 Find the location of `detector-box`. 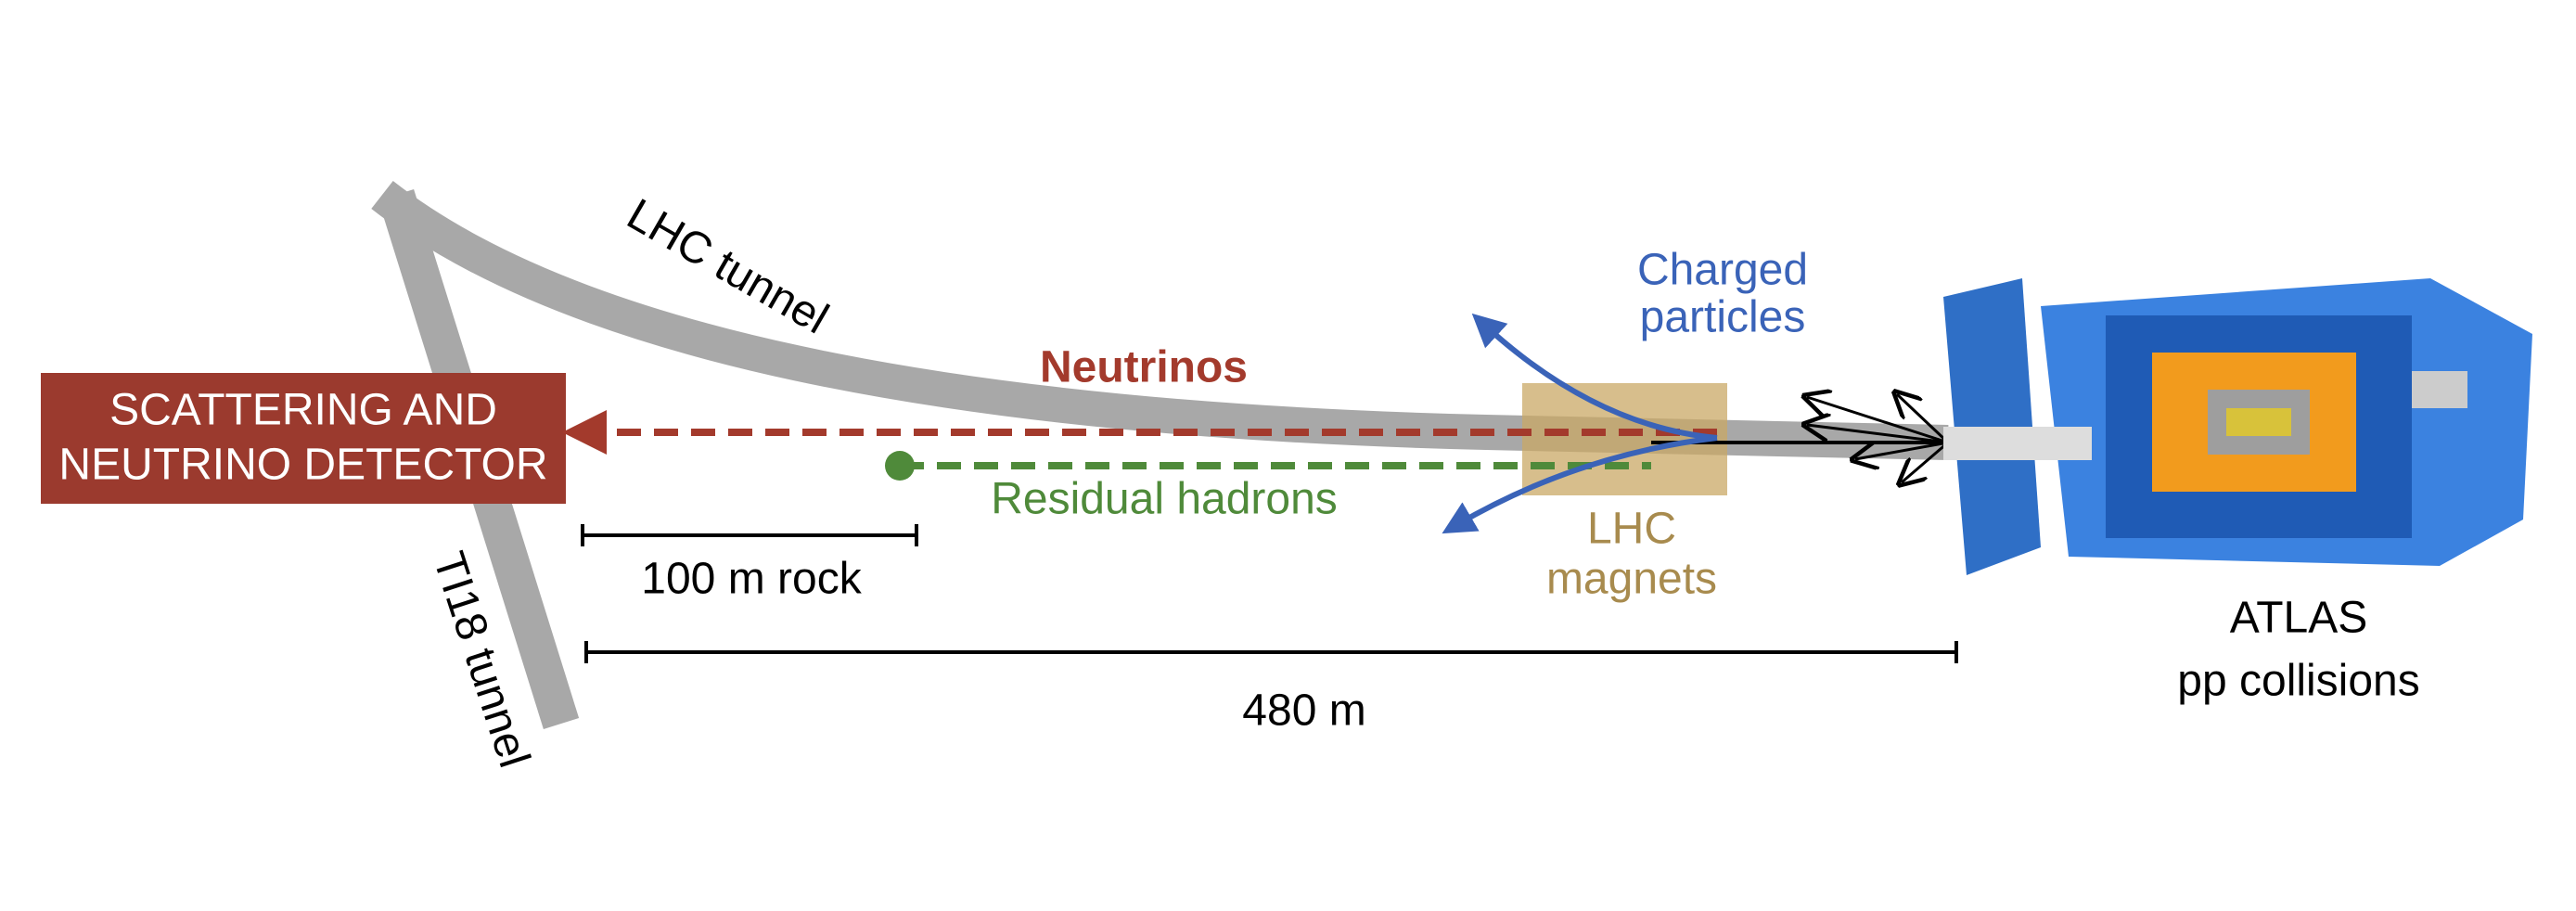

detector-box is located at coordinates (303, 438).